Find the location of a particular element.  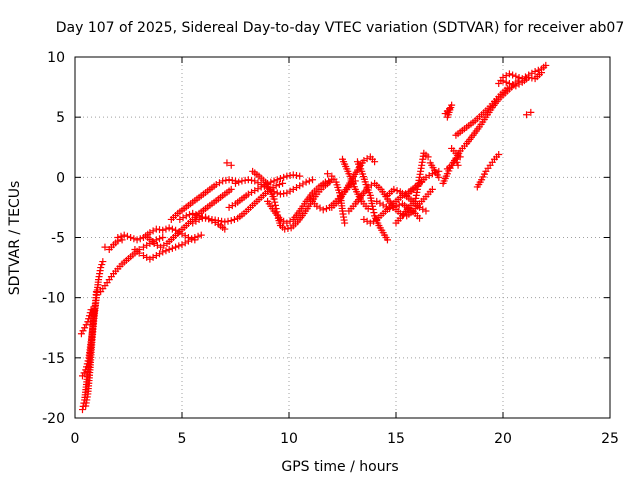

y-tick-label: 0 is located at coordinates (60, 178).